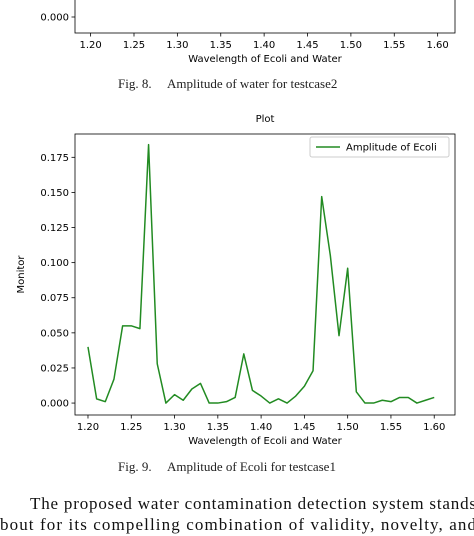  I want to click on y-axis-label: Monitor, so click(21, 274).